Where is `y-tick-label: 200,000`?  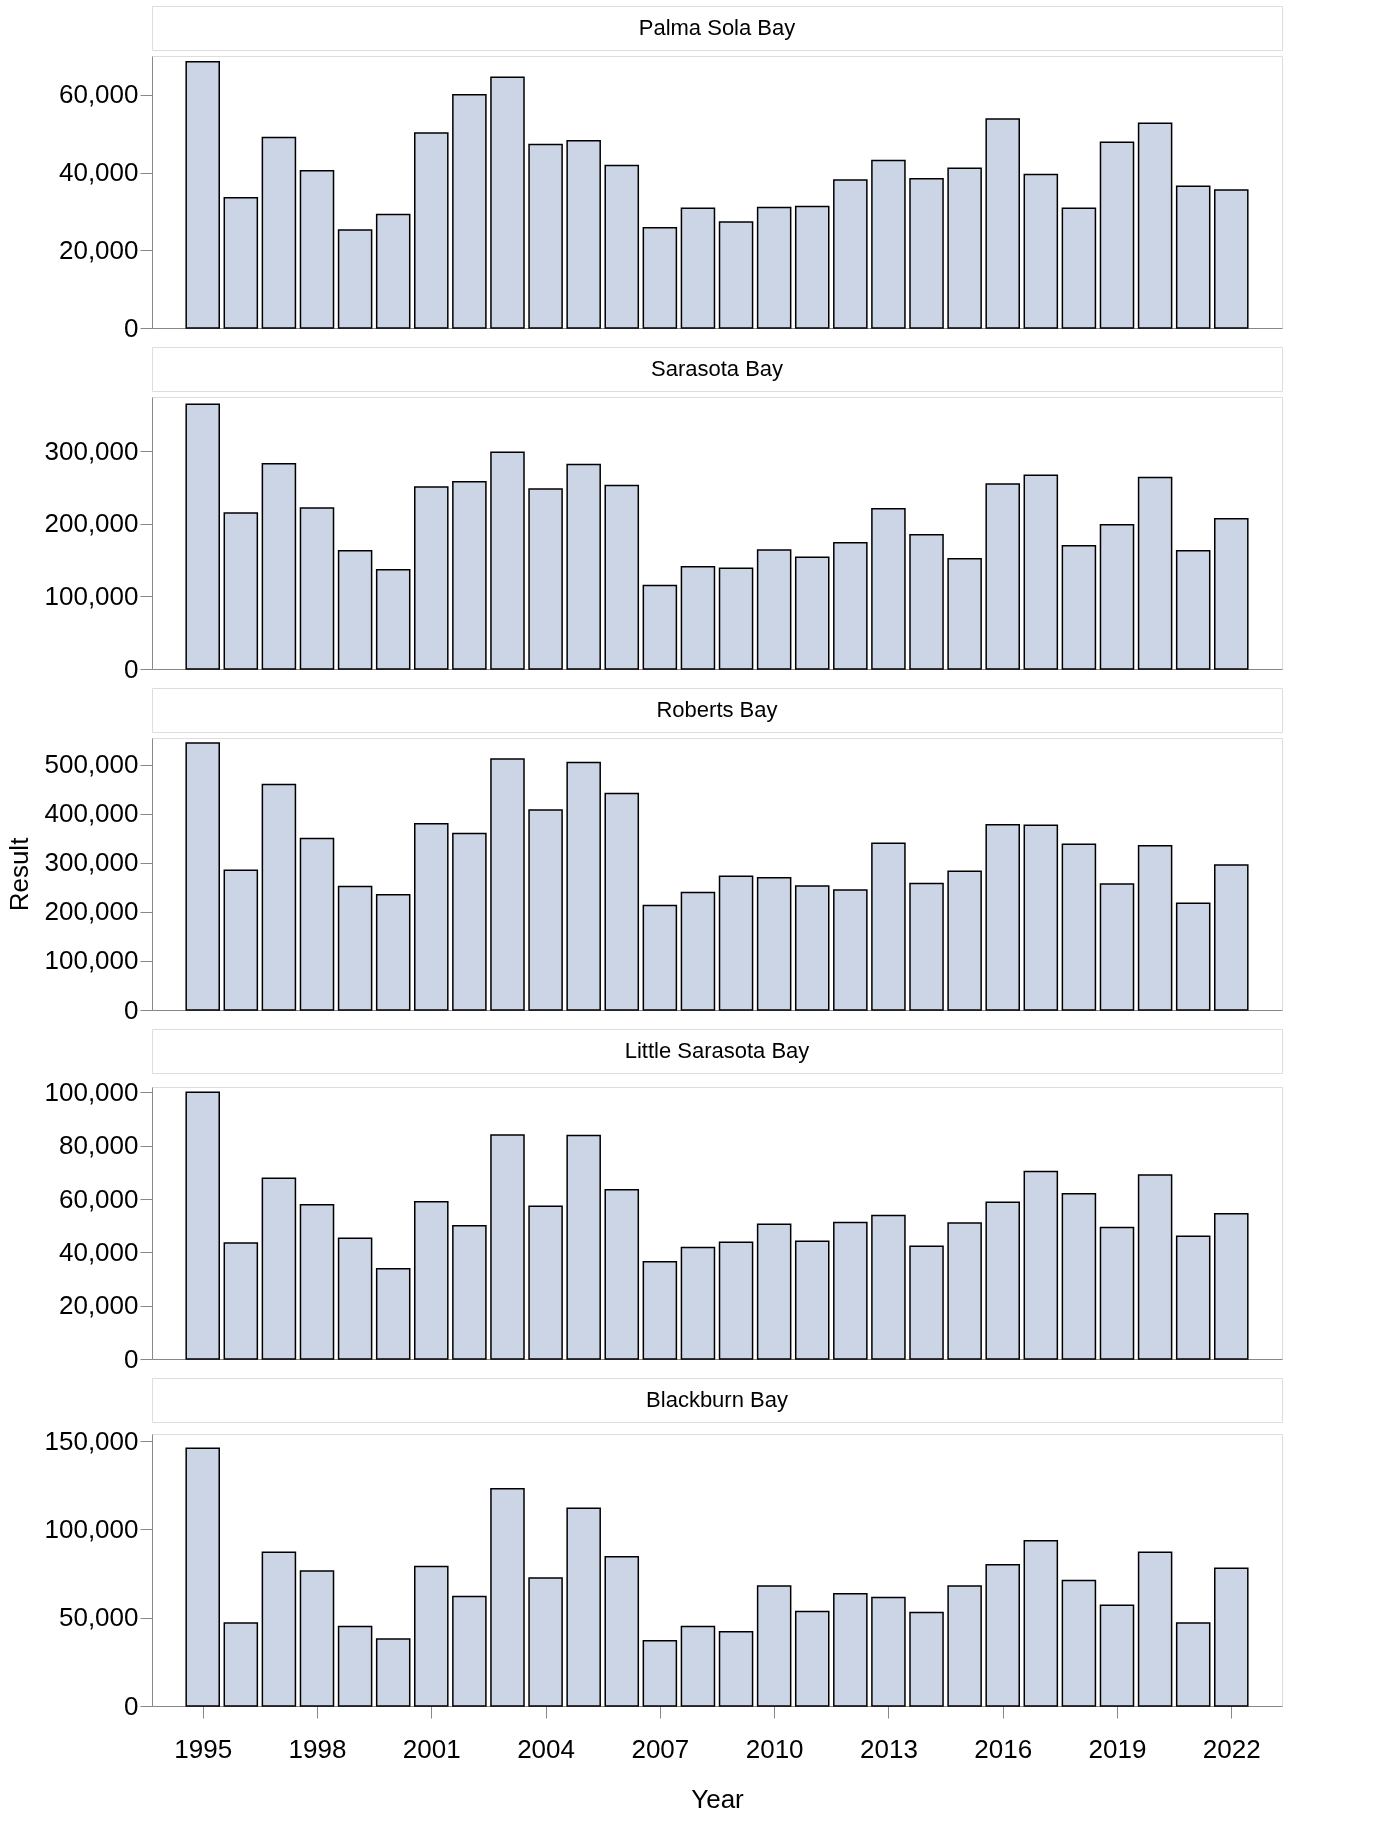
y-tick-label: 200,000 is located at coordinates (91, 911).